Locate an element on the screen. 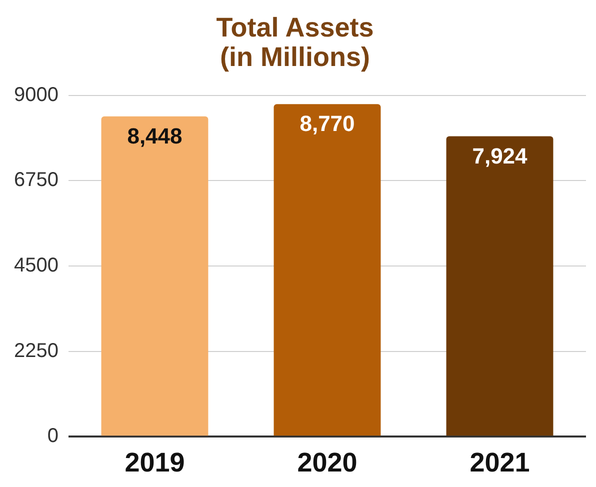 This screenshot has height=487, width=596. x-tick-label: 2021 is located at coordinates (500, 462).